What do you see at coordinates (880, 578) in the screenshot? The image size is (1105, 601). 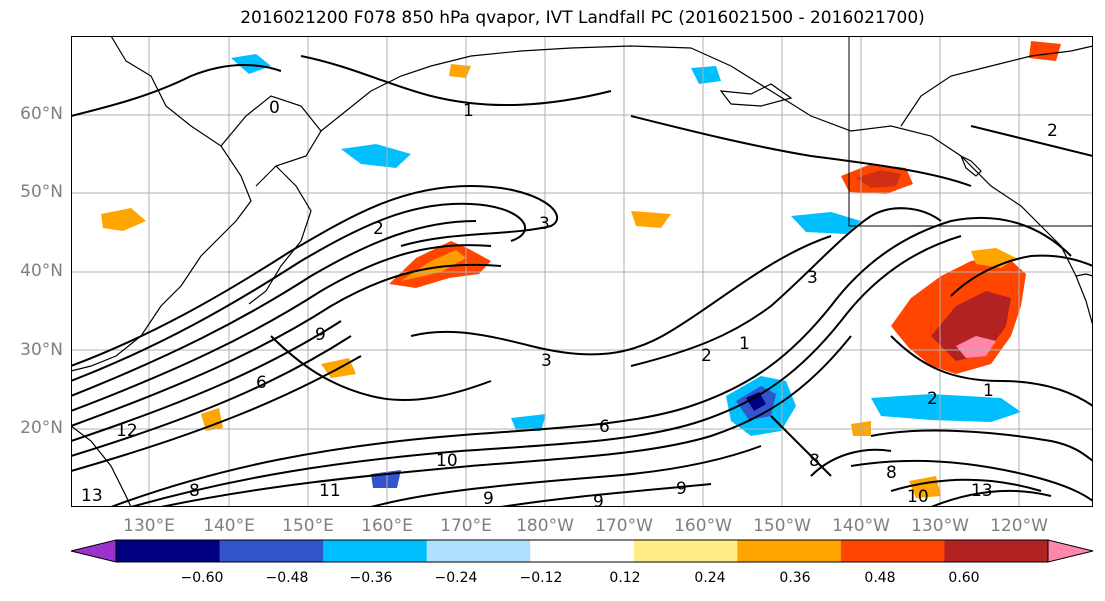 I see `colorbar-tick: 0.48` at bounding box center [880, 578].